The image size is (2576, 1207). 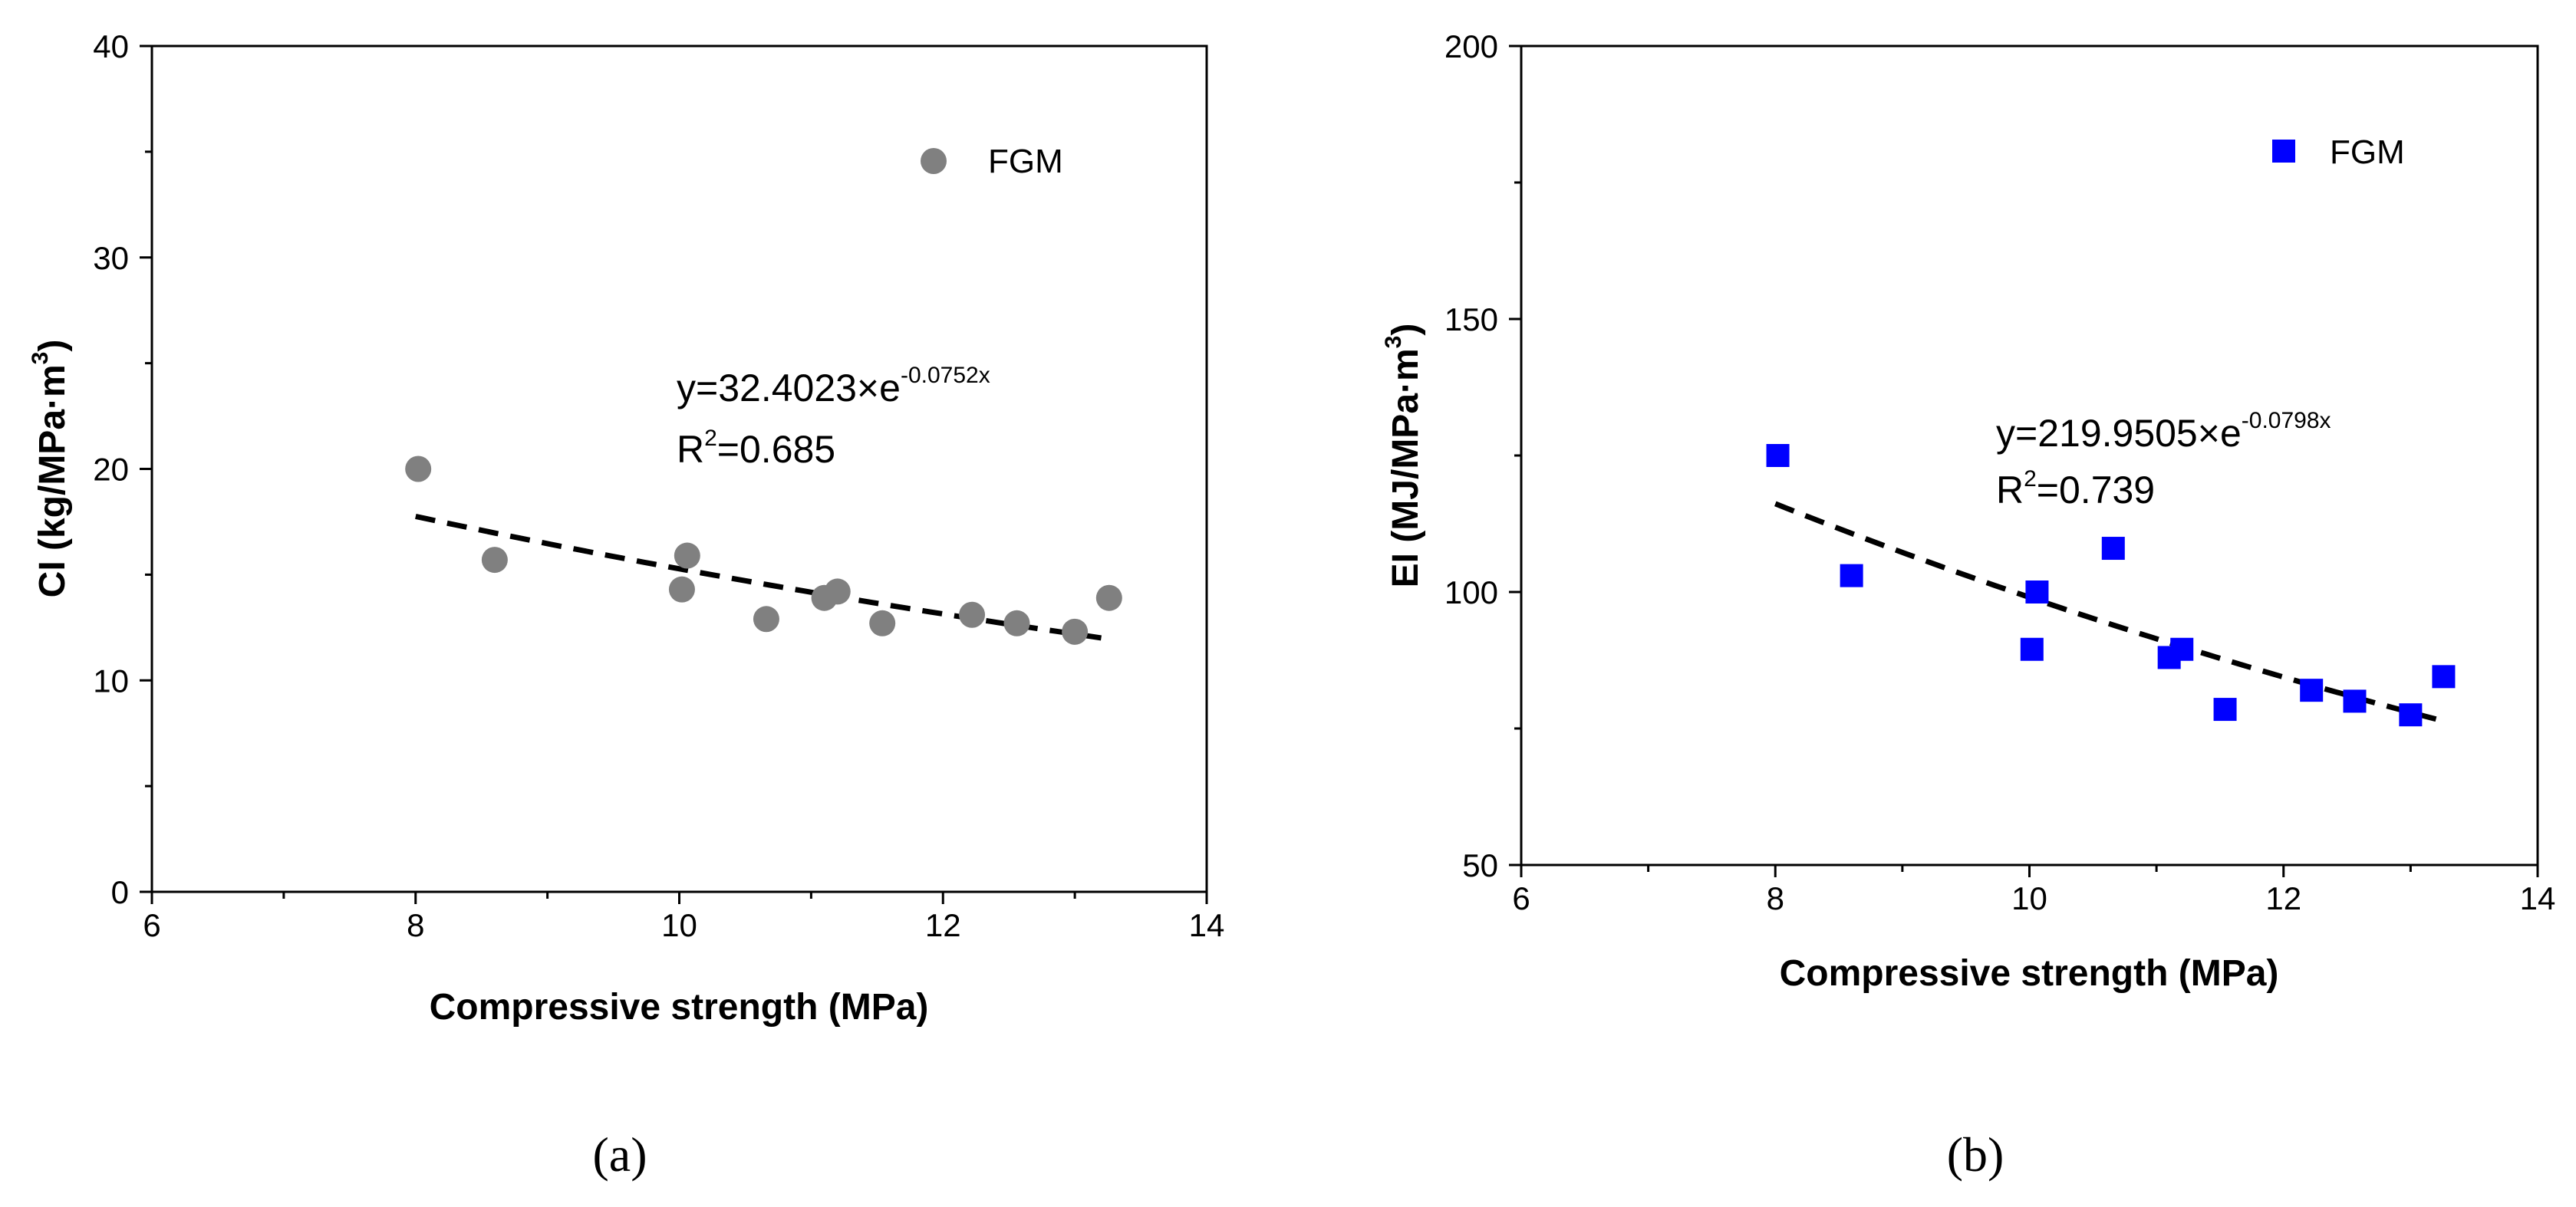 What do you see at coordinates (1480, 865) in the screenshot?
I see `y-tick-label: 50` at bounding box center [1480, 865].